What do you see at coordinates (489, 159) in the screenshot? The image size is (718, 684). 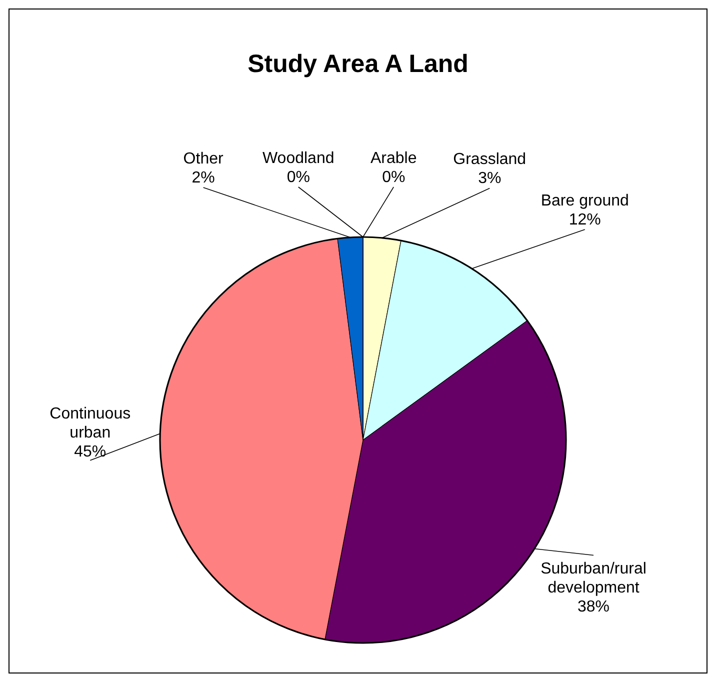 I see `slice-label: Grassland` at bounding box center [489, 159].